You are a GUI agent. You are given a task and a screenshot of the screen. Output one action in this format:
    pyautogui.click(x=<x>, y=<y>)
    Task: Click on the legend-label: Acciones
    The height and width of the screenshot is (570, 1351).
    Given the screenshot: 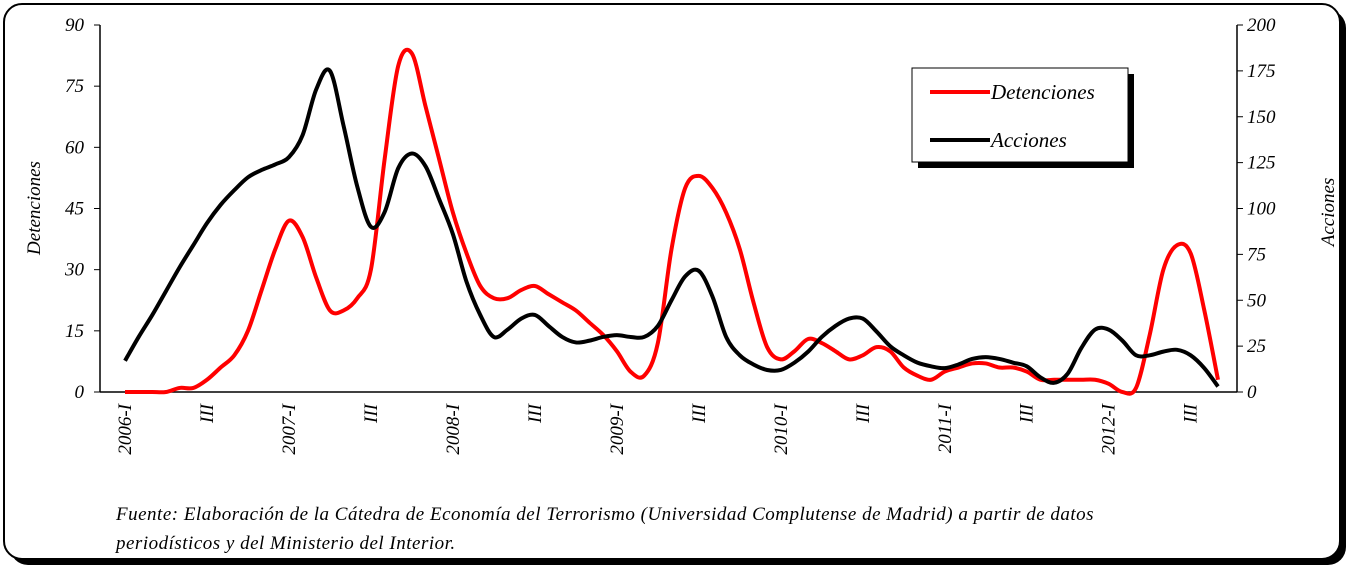 What is the action you would take?
    pyautogui.click(x=1028, y=140)
    